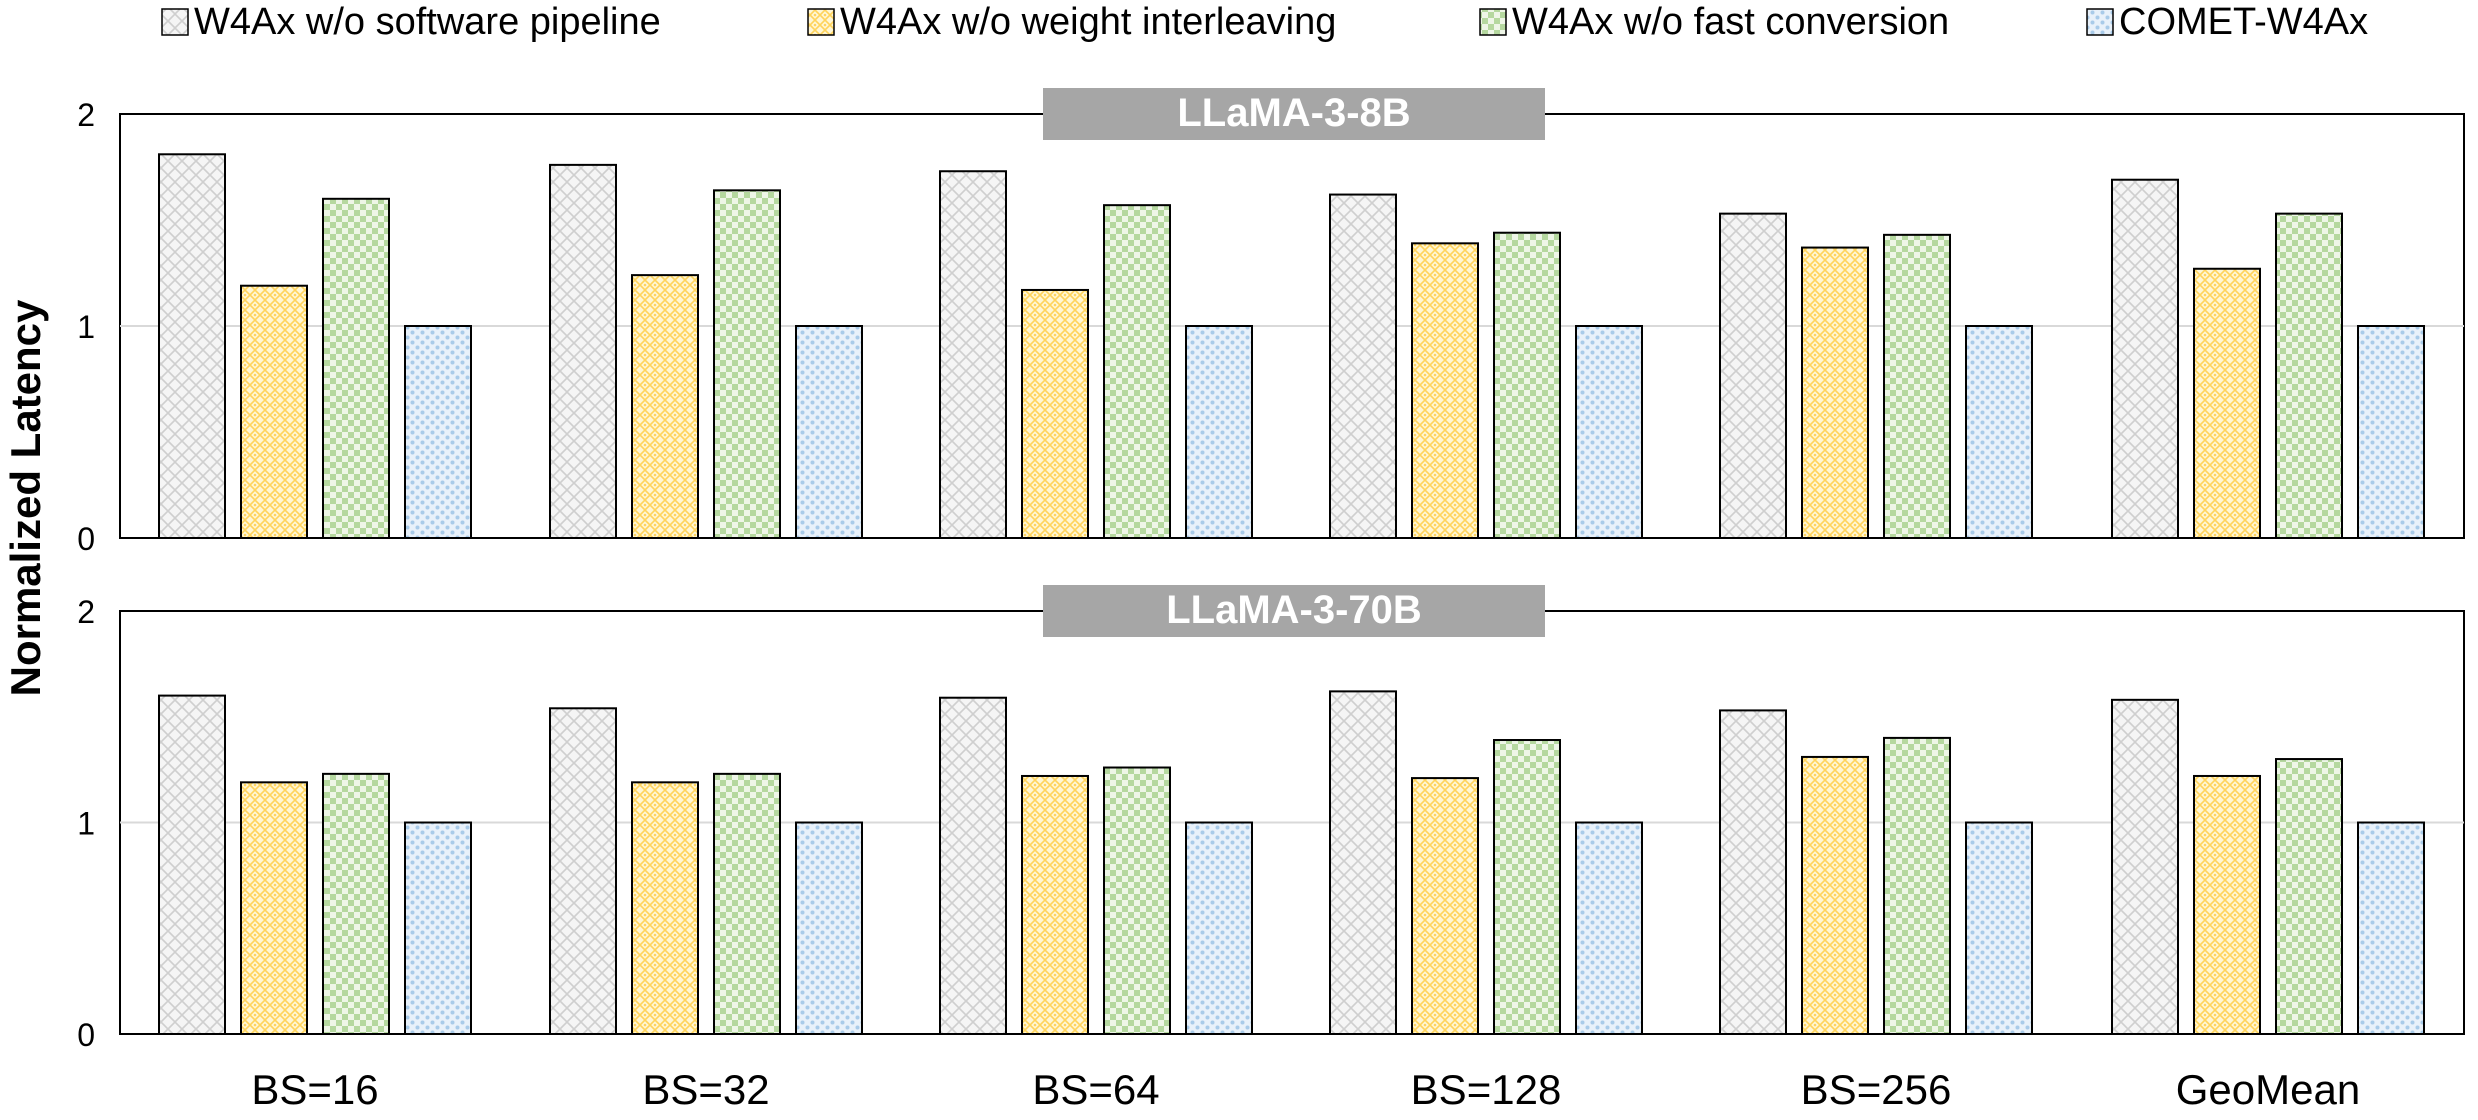 The width and height of the screenshot is (2478, 1120). What do you see at coordinates (1095, 1089) in the screenshot?
I see `x-tick-label-bs-64: BS=64` at bounding box center [1095, 1089].